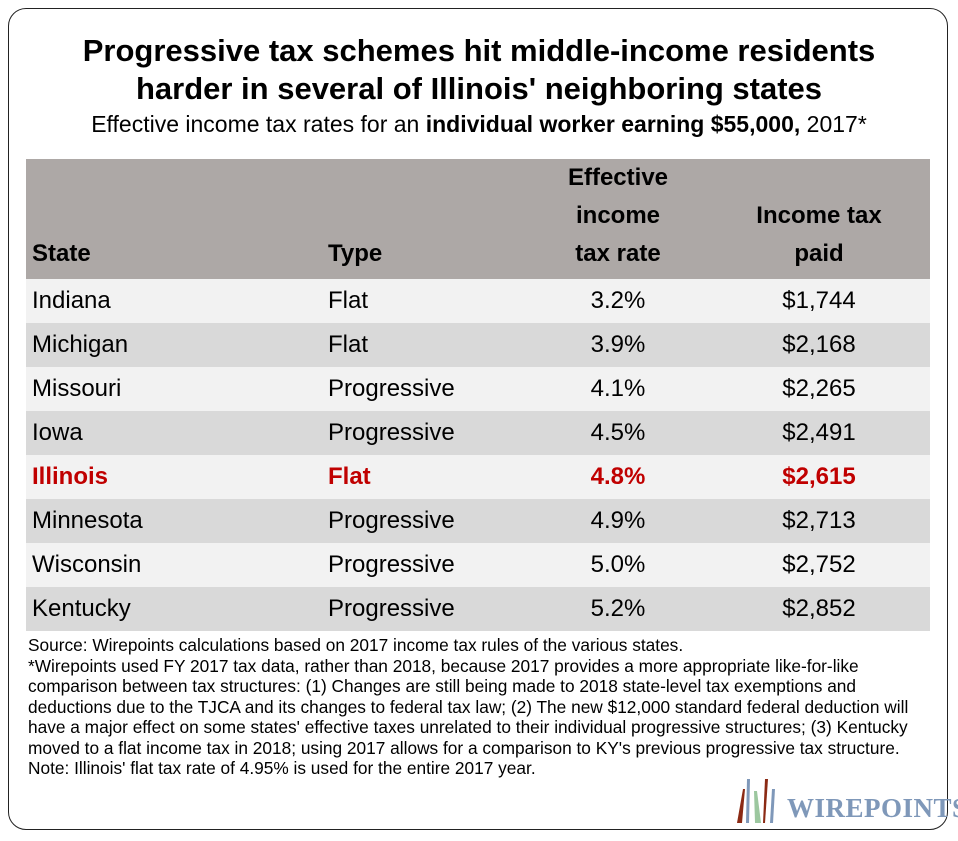 This screenshot has height=841, width=958. What do you see at coordinates (177, 521) in the screenshot?
I see `cell-state: Minnesota` at bounding box center [177, 521].